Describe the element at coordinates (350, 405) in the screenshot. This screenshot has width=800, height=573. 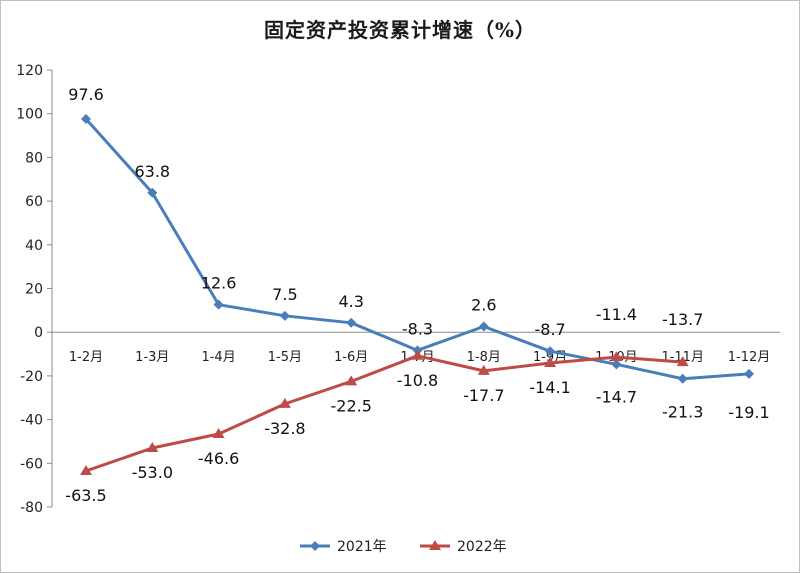
I see `data-label-2022: -22.5` at that location.